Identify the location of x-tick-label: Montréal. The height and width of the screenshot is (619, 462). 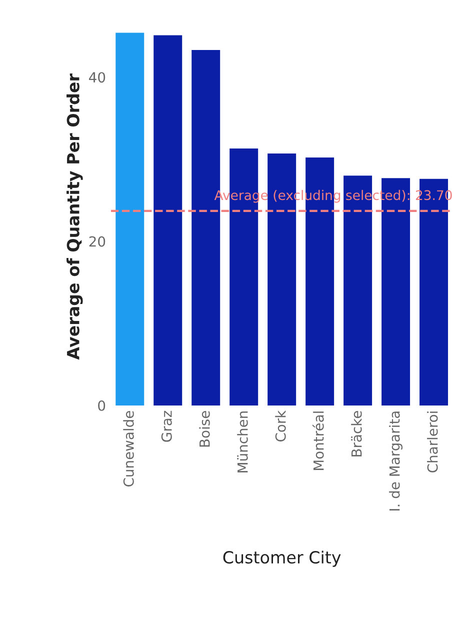
(318, 441).